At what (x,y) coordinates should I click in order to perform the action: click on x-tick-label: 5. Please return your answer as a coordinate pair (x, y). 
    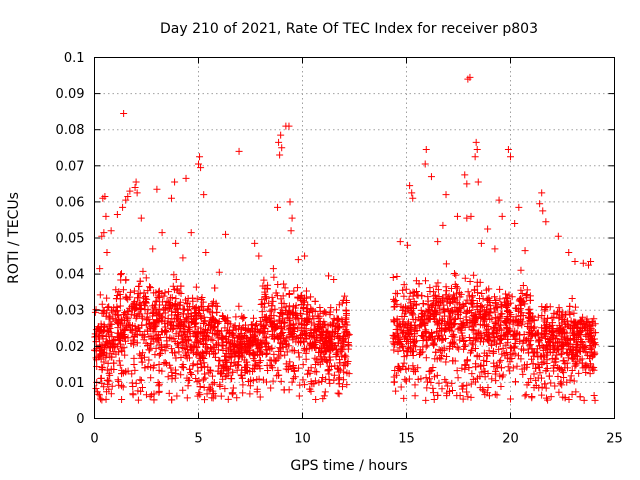
    Looking at the image, I should click on (198, 439).